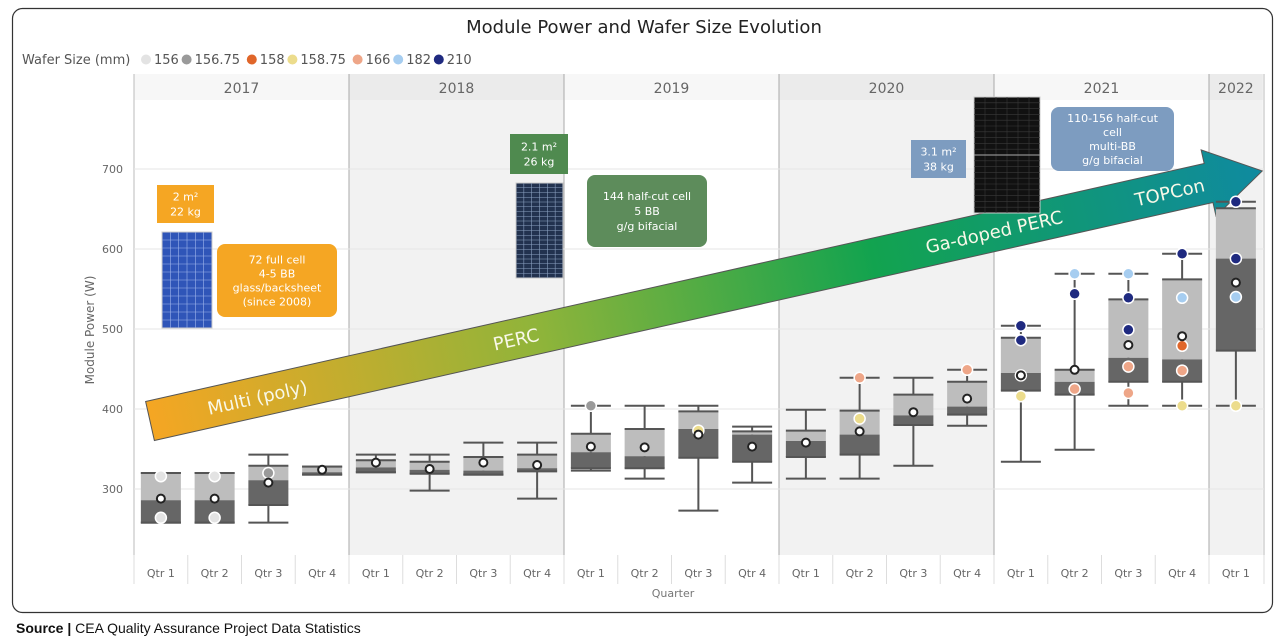 This screenshot has width=1280, height=637. Describe the element at coordinates (218, 60) in the screenshot. I see `legend-label: 156.75` at that location.